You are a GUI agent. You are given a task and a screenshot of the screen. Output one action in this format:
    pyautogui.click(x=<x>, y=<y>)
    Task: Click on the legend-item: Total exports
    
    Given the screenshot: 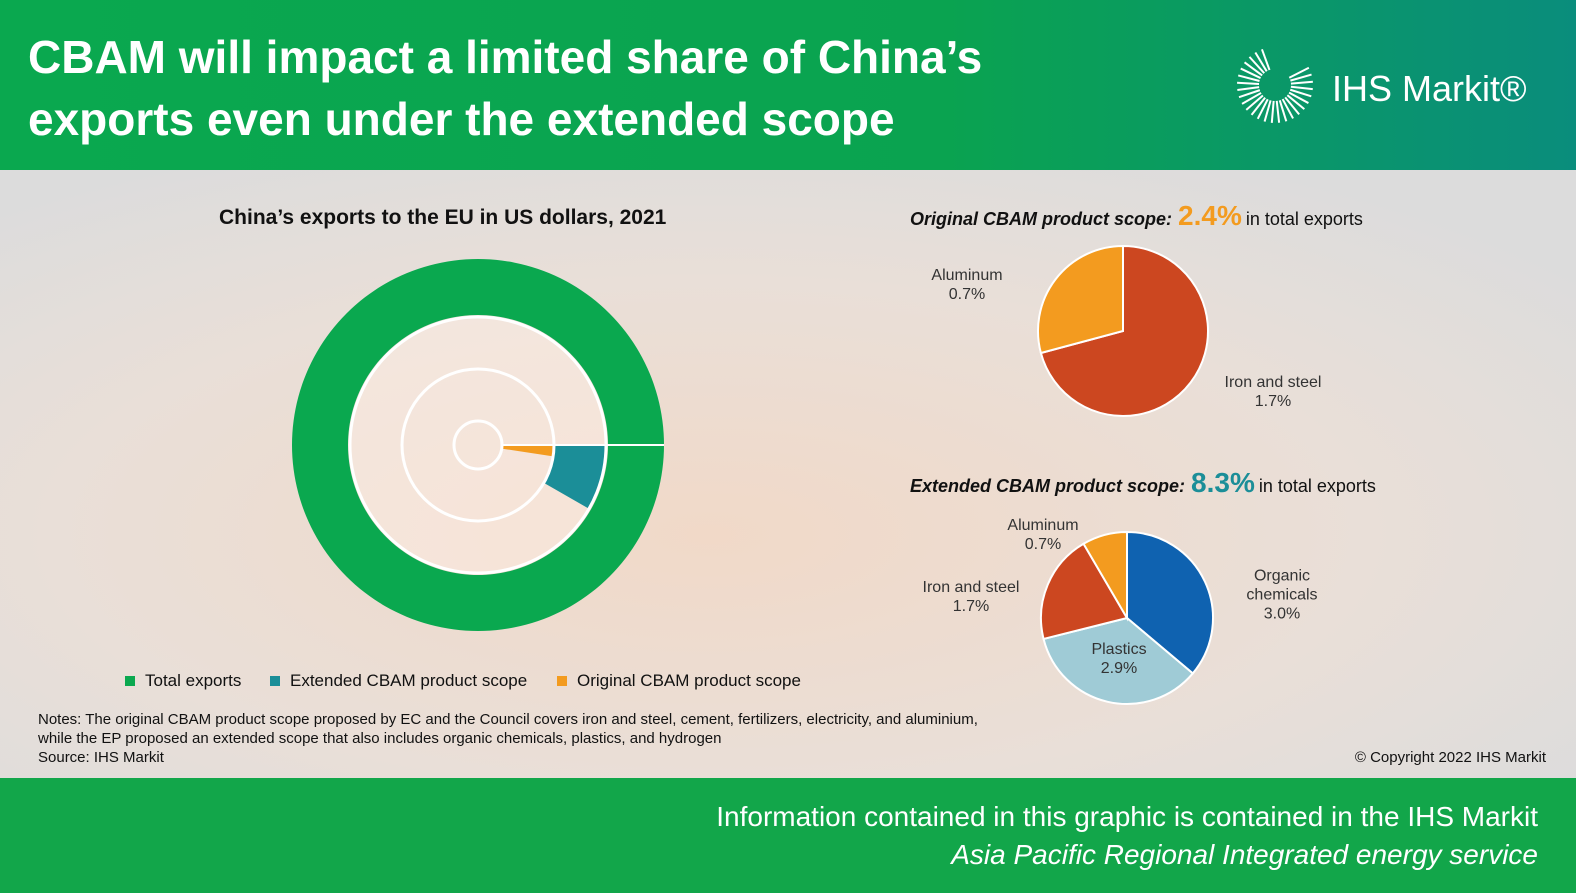 What is the action you would take?
    pyautogui.click(x=183, y=681)
    